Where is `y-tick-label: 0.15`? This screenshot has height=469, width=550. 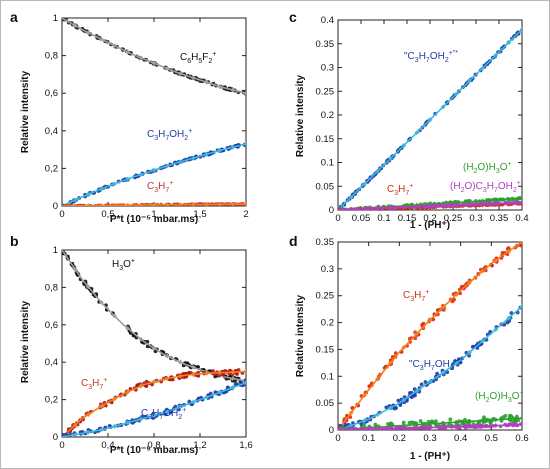
y-tick-label: 0.15 is located at coordinates (325, 139).